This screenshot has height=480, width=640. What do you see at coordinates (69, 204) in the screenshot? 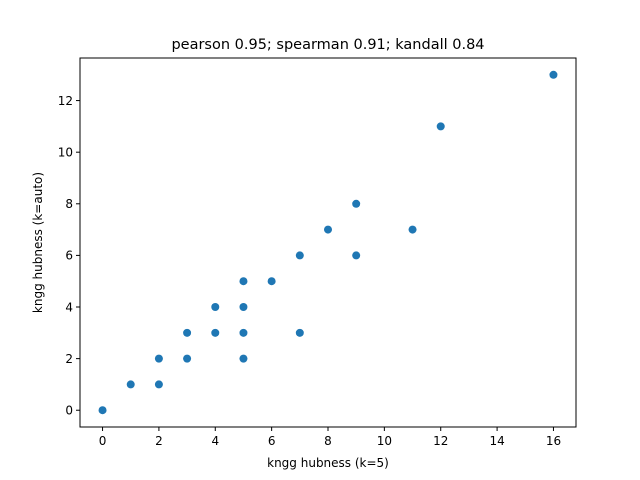
I see `y-tick-label: 8` at bounding box center [69, 204].